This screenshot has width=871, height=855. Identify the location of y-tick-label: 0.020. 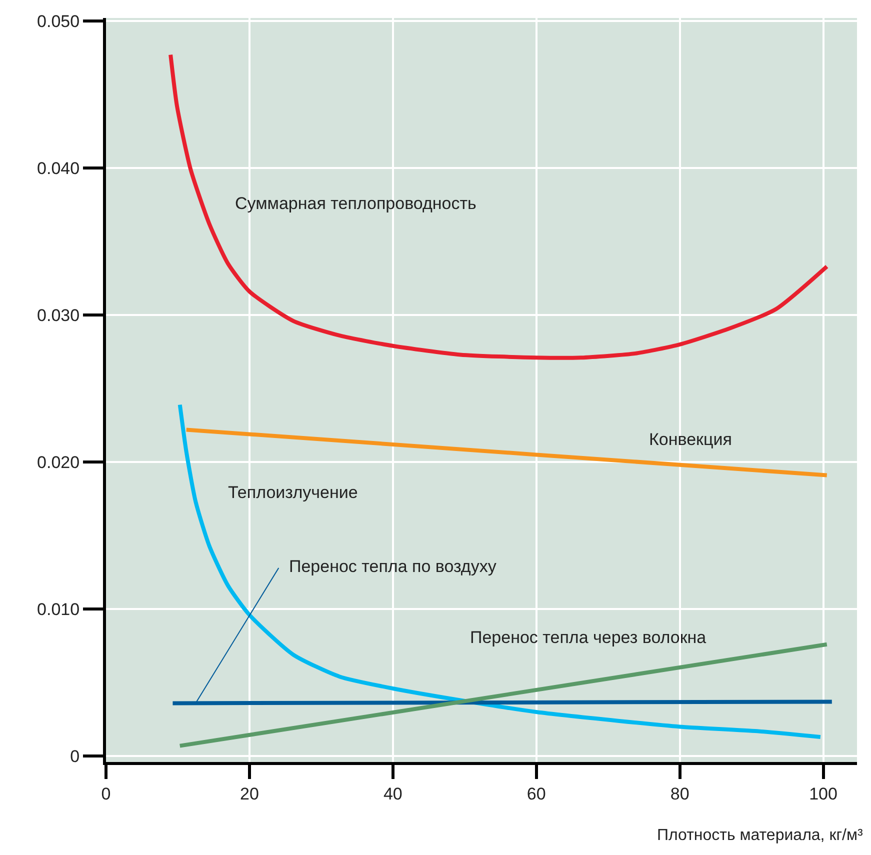
(58, 462).